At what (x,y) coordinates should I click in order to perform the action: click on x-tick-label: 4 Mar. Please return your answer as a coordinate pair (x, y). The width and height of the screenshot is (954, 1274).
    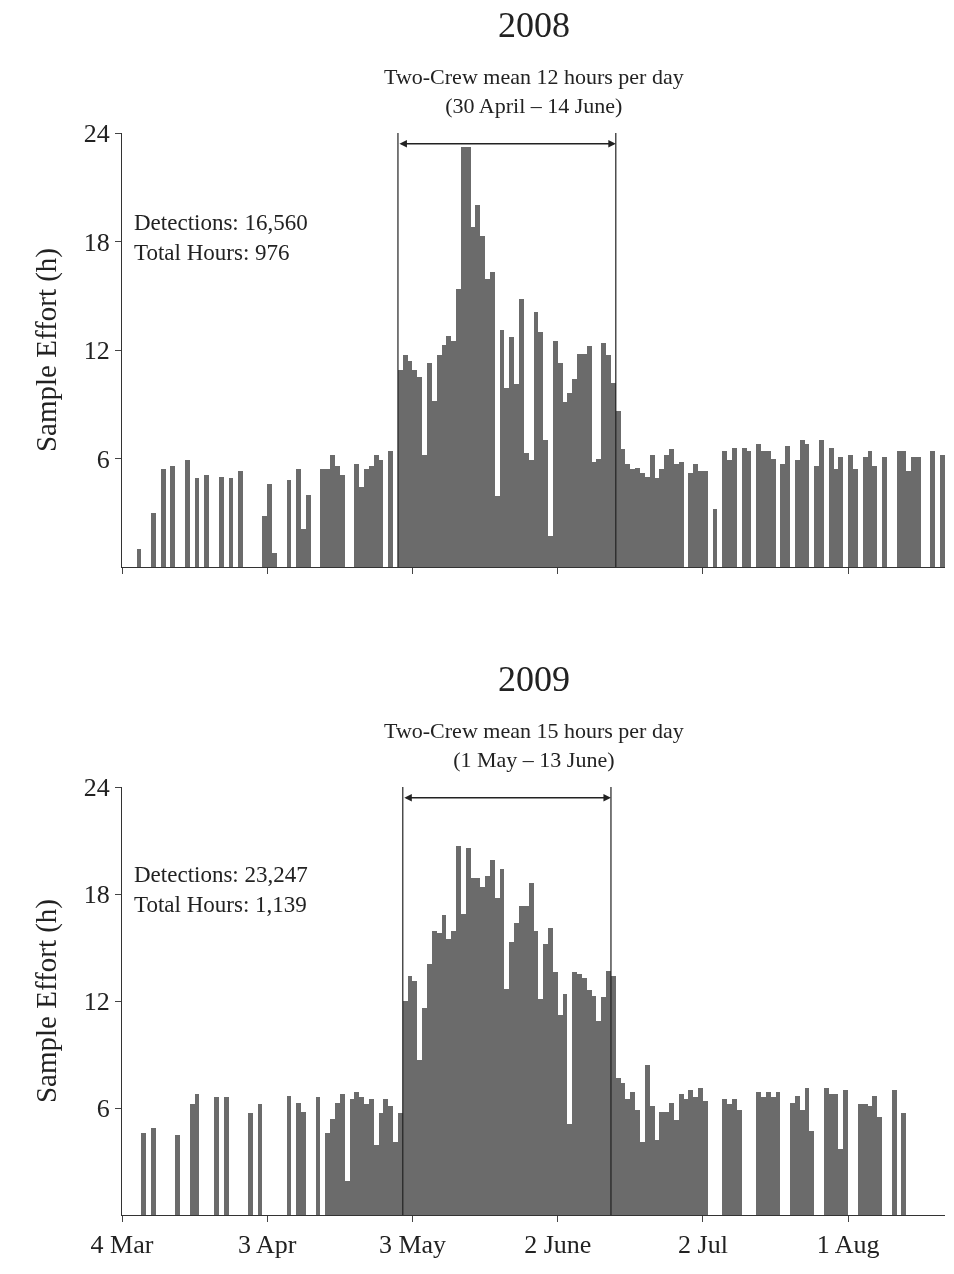
    Looking at the image, I should click on (122, 1245).